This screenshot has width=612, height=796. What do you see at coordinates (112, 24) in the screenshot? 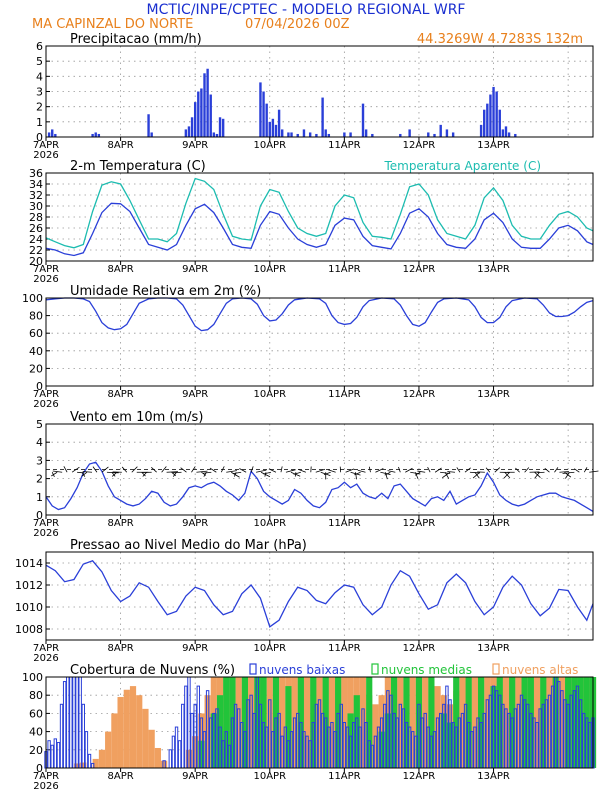
I see `header-location: MA CAPINZAL DO NORTE` at bounding box center [112, 24].